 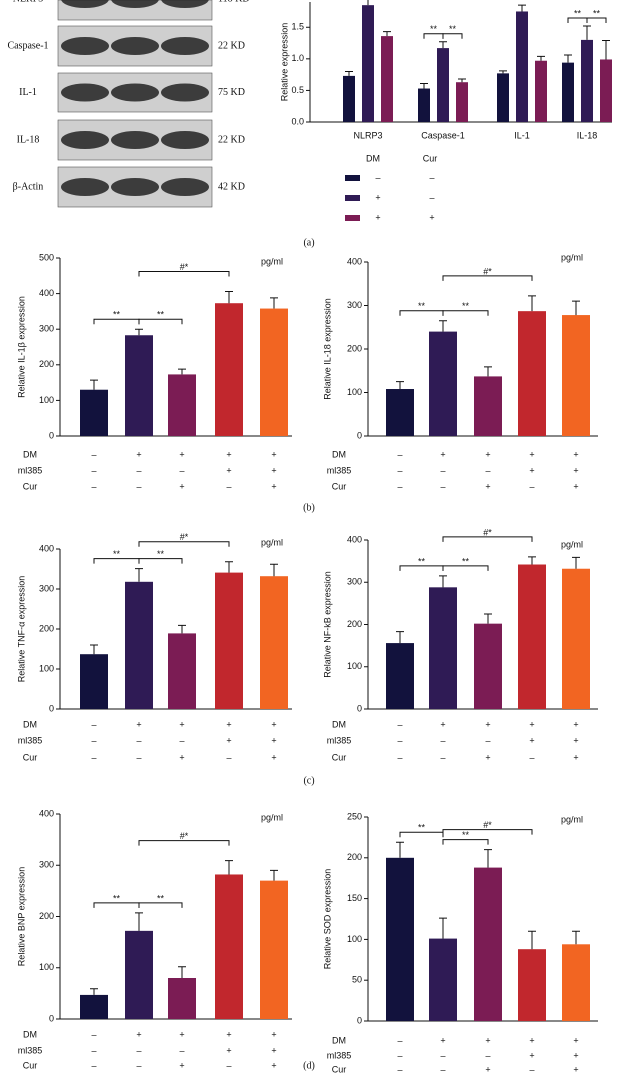 What do you see at coordinates (231, 45) in the screenshot?
I see `blot-size: 22 KD` at bounding box center [231, 45].